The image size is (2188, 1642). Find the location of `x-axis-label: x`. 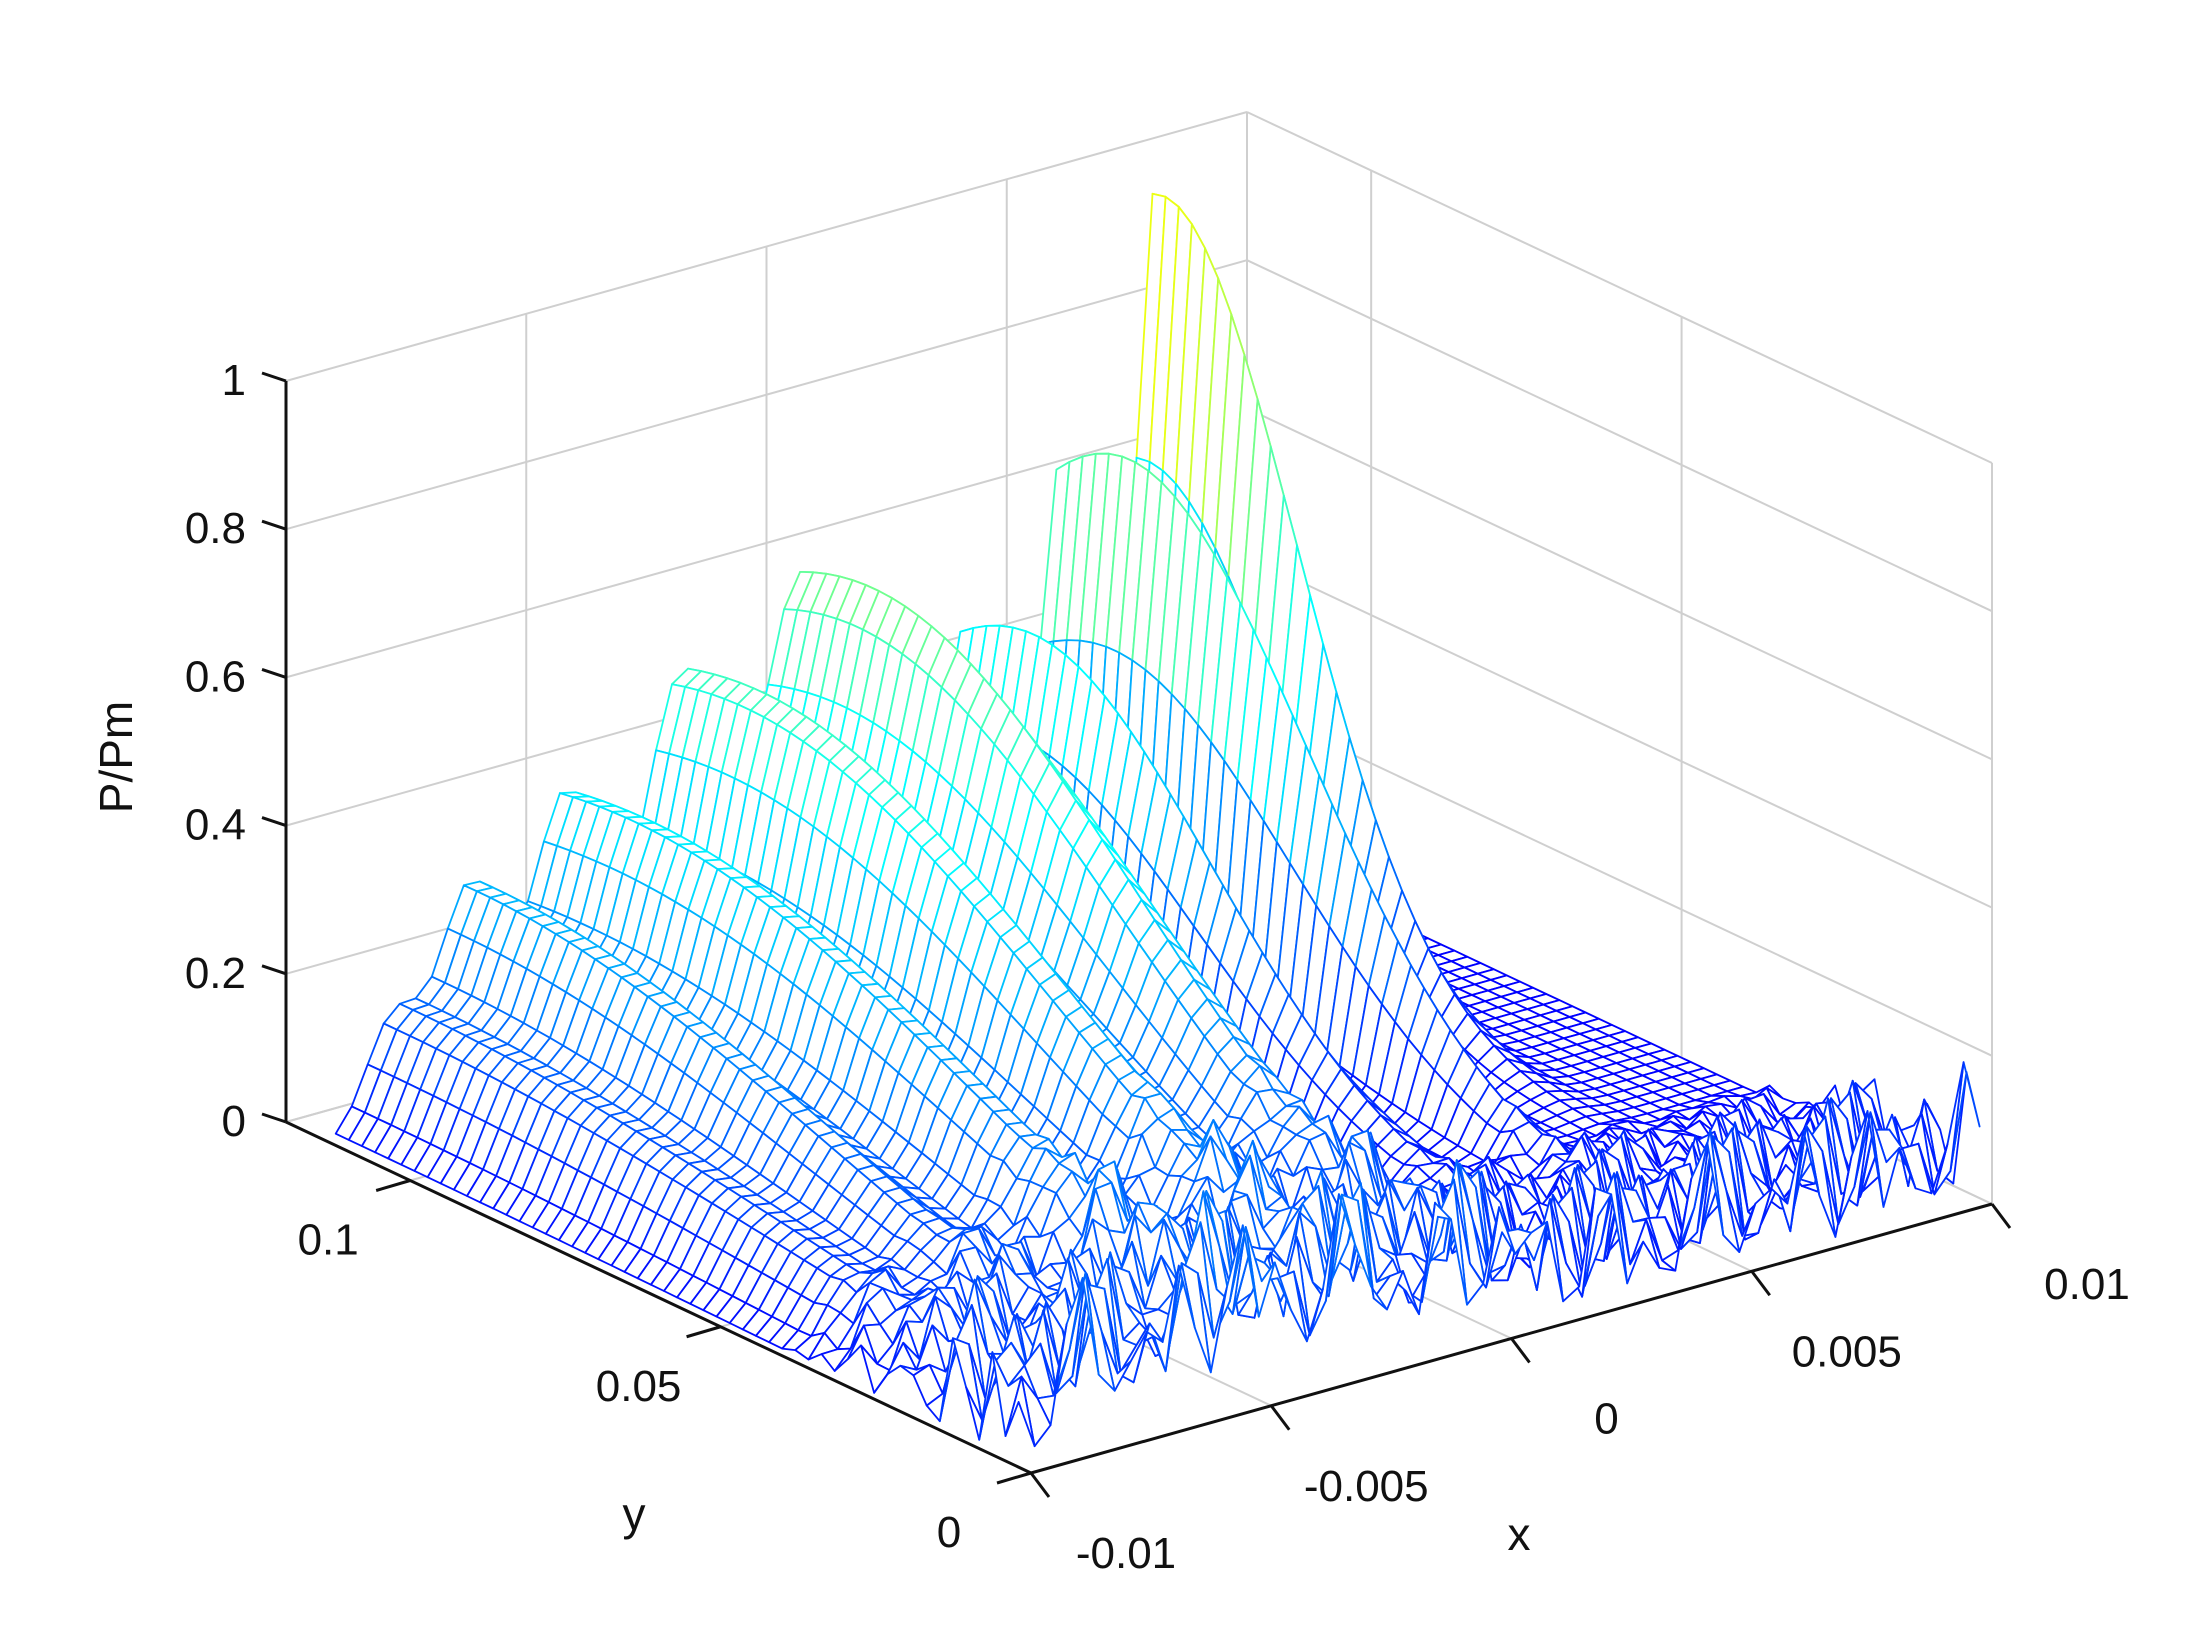

x-axis-label: x is located at coordinates (1519, 1534).